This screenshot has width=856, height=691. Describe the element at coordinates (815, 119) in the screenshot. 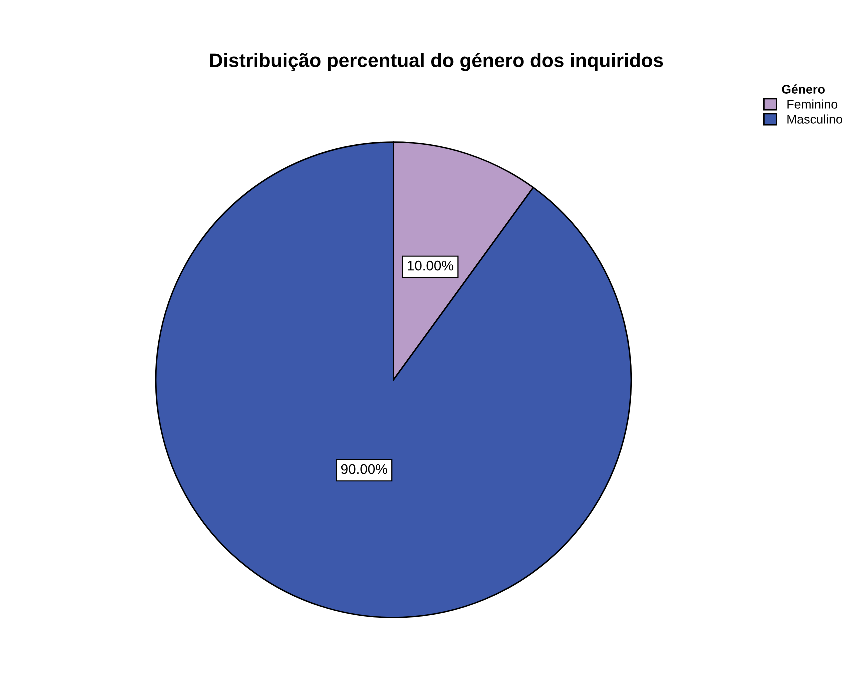

I see `legend-label: Masculino` at that location.